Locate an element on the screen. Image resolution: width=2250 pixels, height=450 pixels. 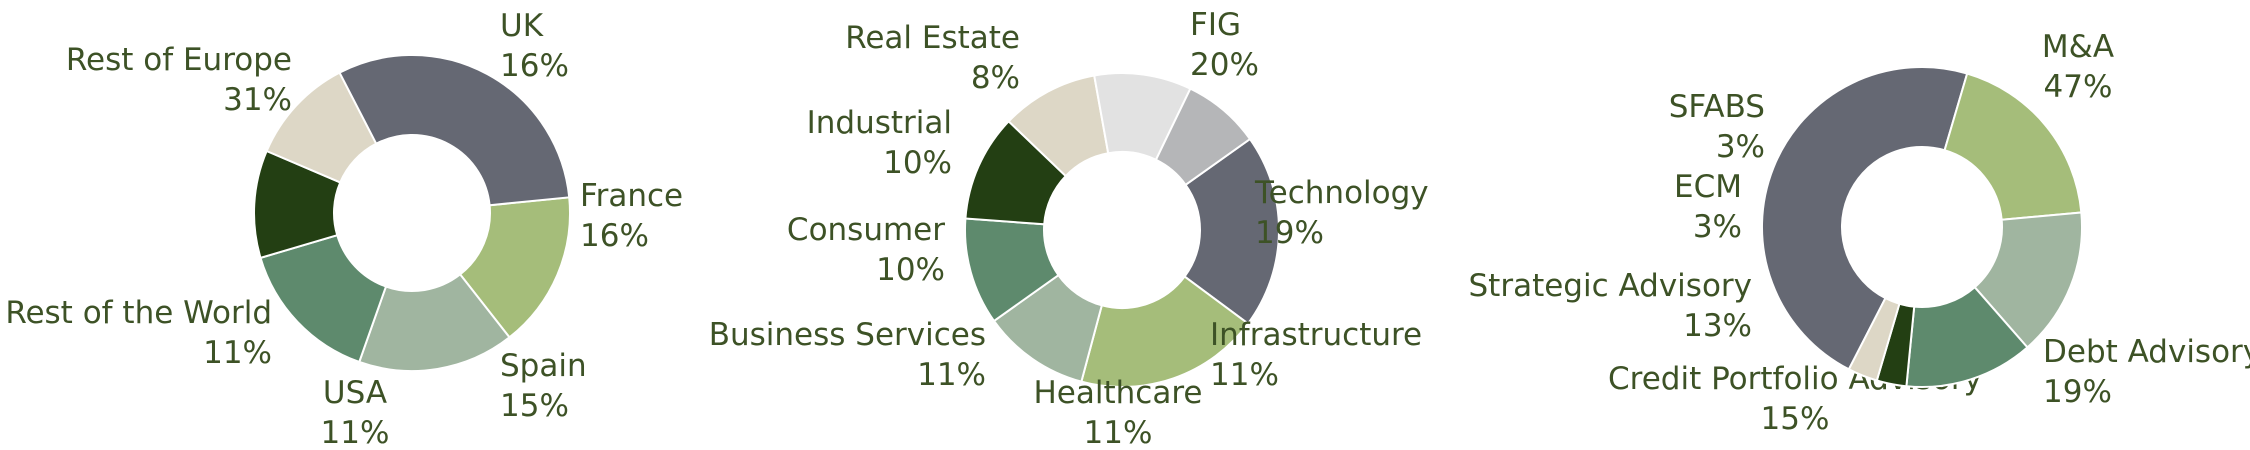
slice-label-manda: M&A is located at coordinates (2078, 47).